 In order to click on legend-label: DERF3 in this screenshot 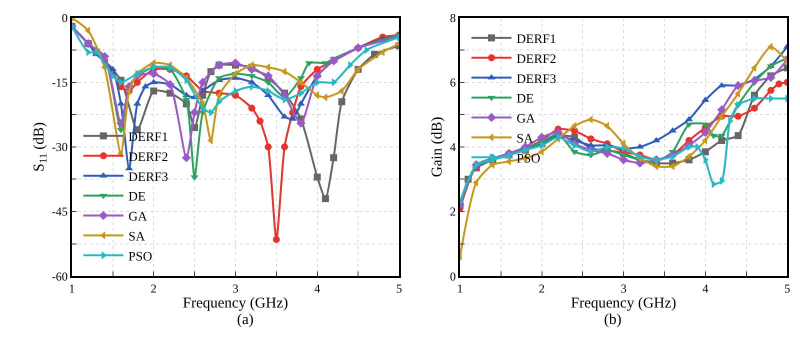, I will do `click(148, 176)`.